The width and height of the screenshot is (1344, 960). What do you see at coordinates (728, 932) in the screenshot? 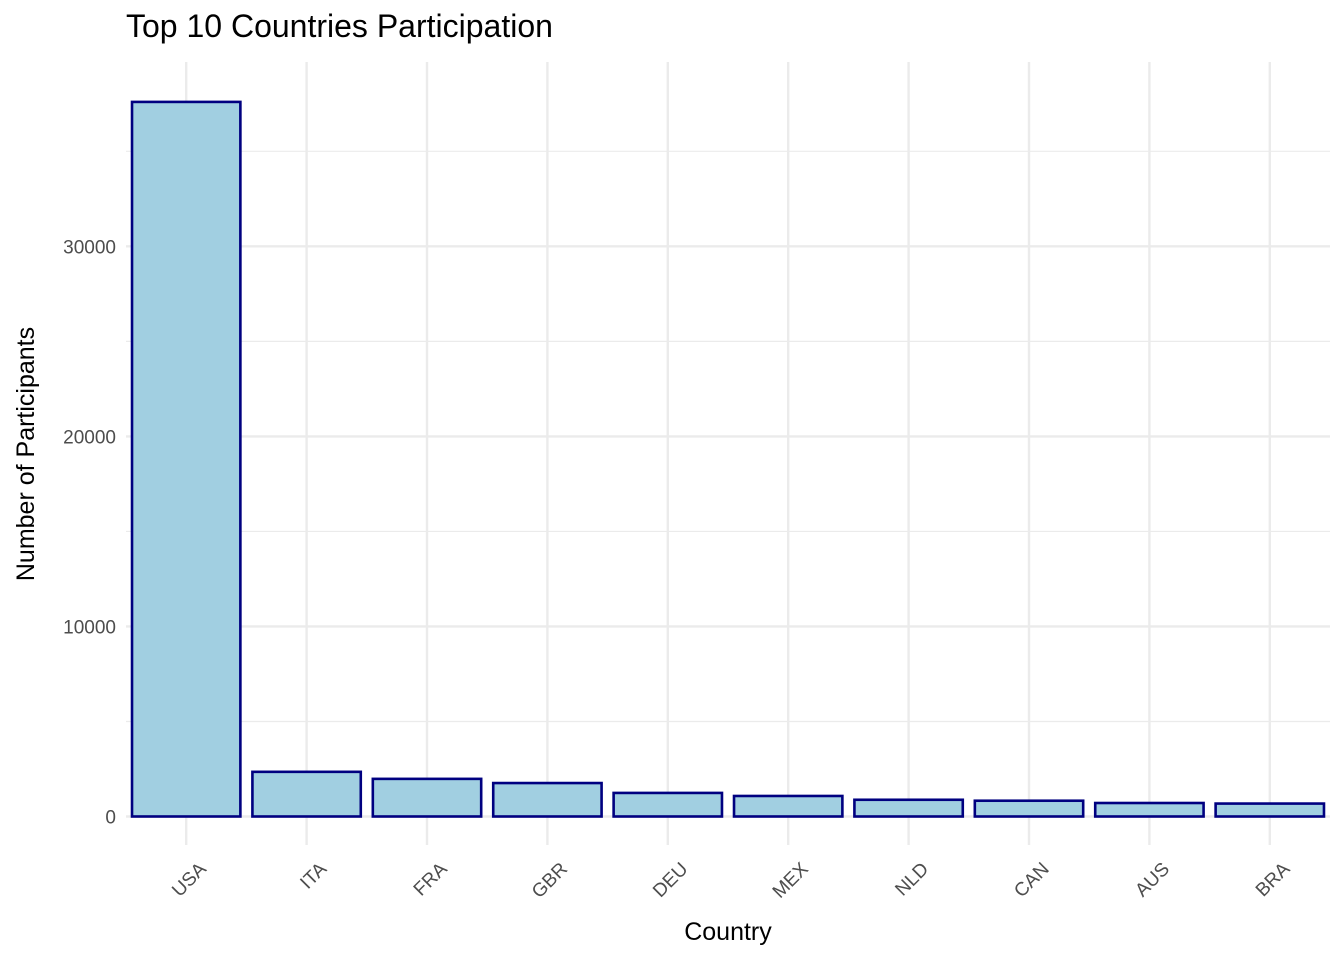
I see `x-axis-title: Country` at bounding box center [728, 932].